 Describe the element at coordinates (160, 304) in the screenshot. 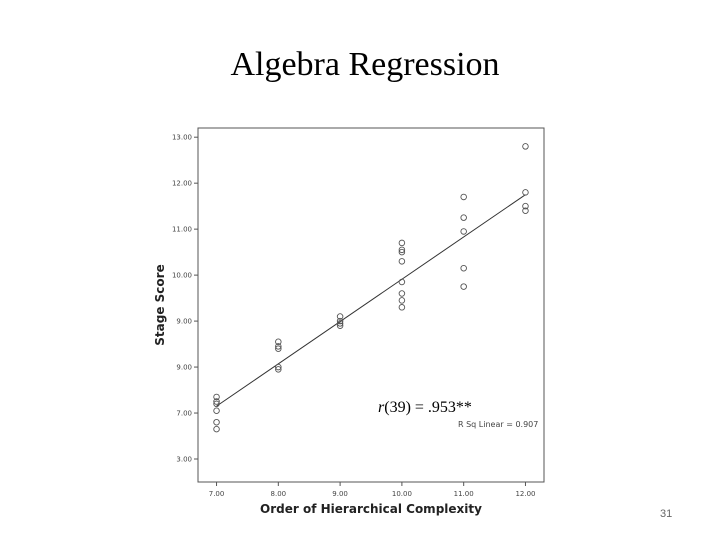

I see `y-axis-title: Stage Score` at that location.